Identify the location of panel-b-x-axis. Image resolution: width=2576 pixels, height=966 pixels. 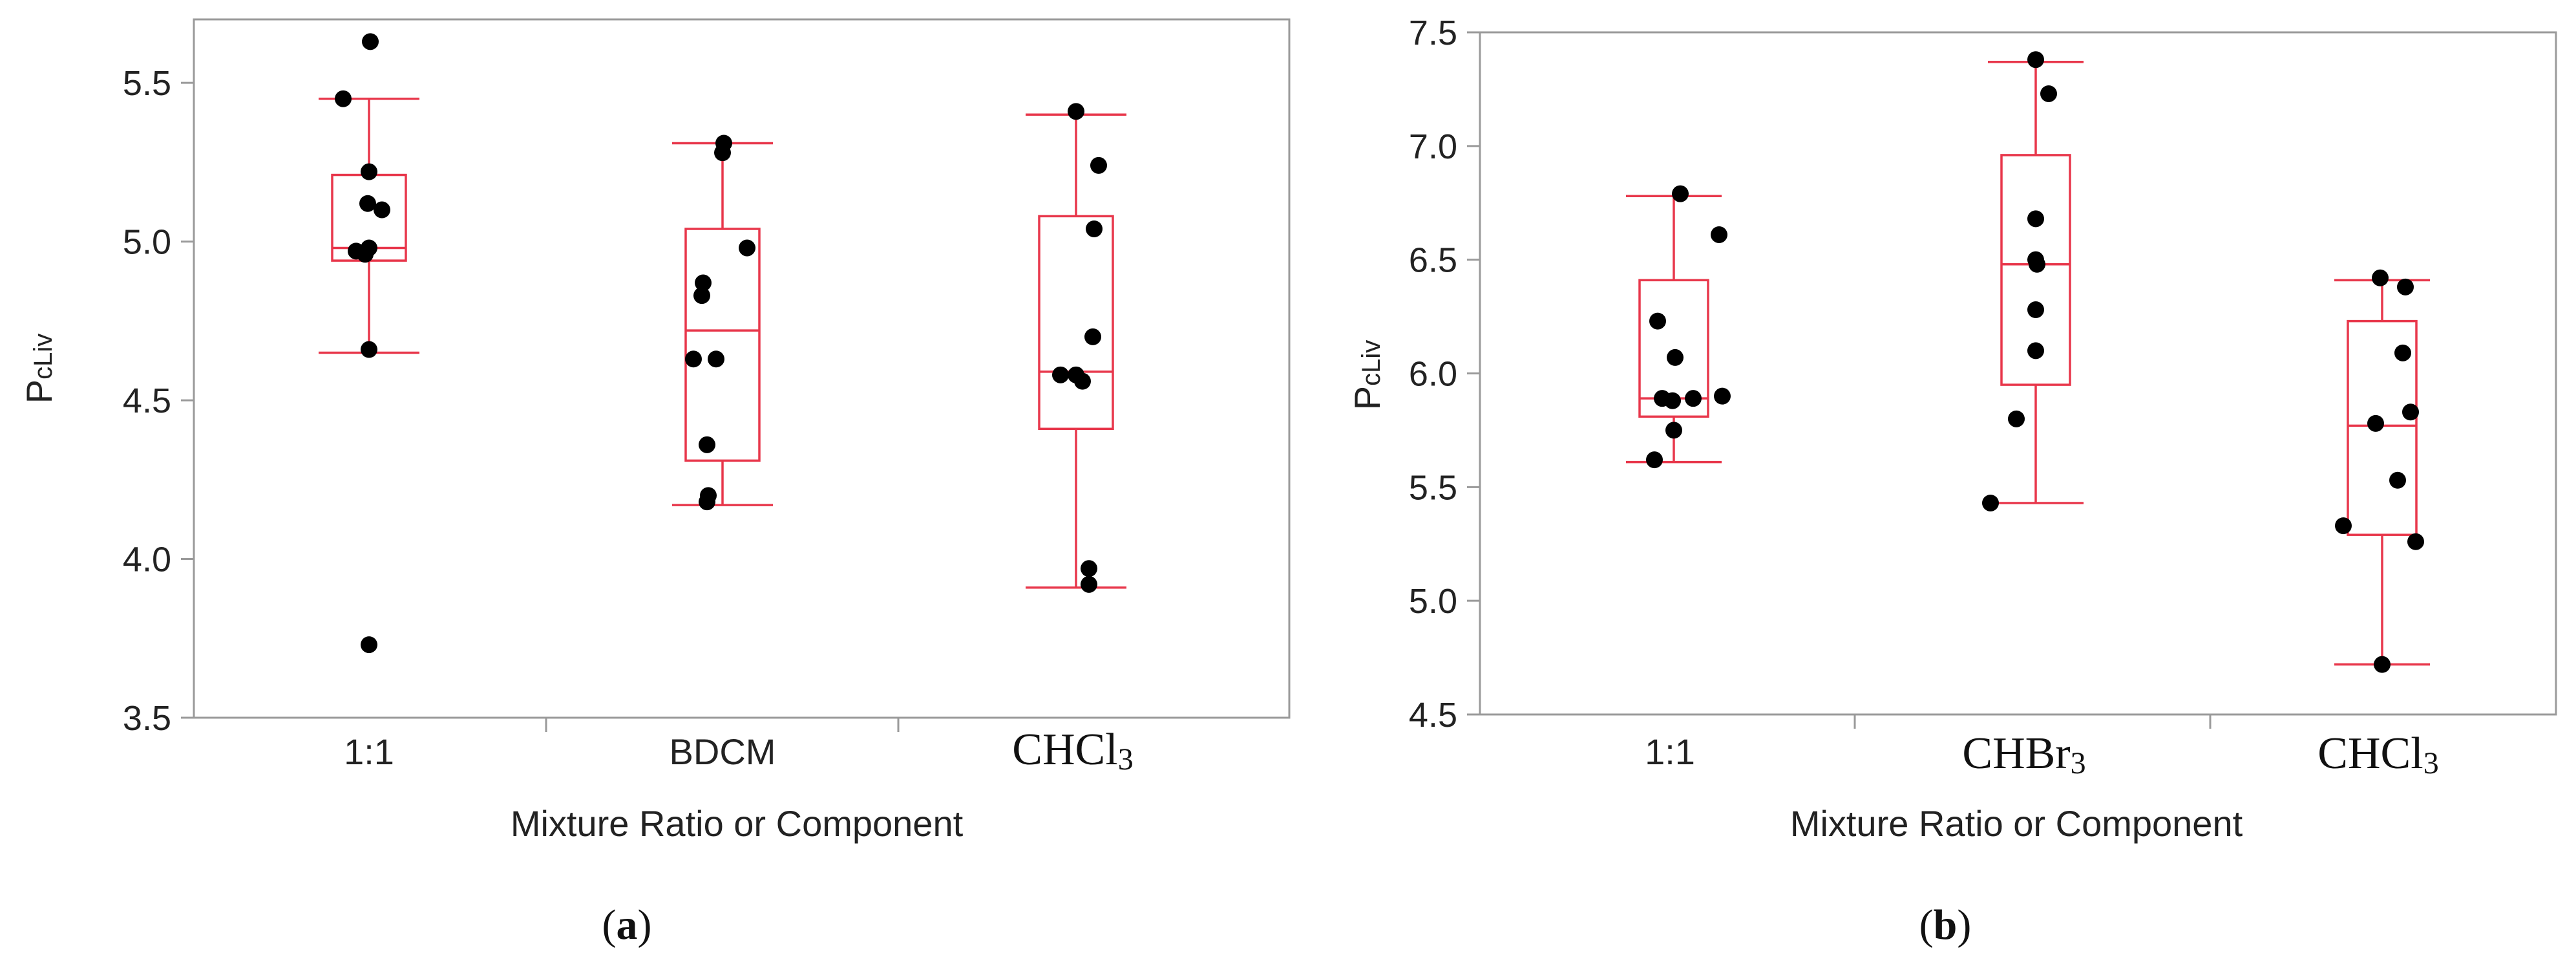
(2032, 721).